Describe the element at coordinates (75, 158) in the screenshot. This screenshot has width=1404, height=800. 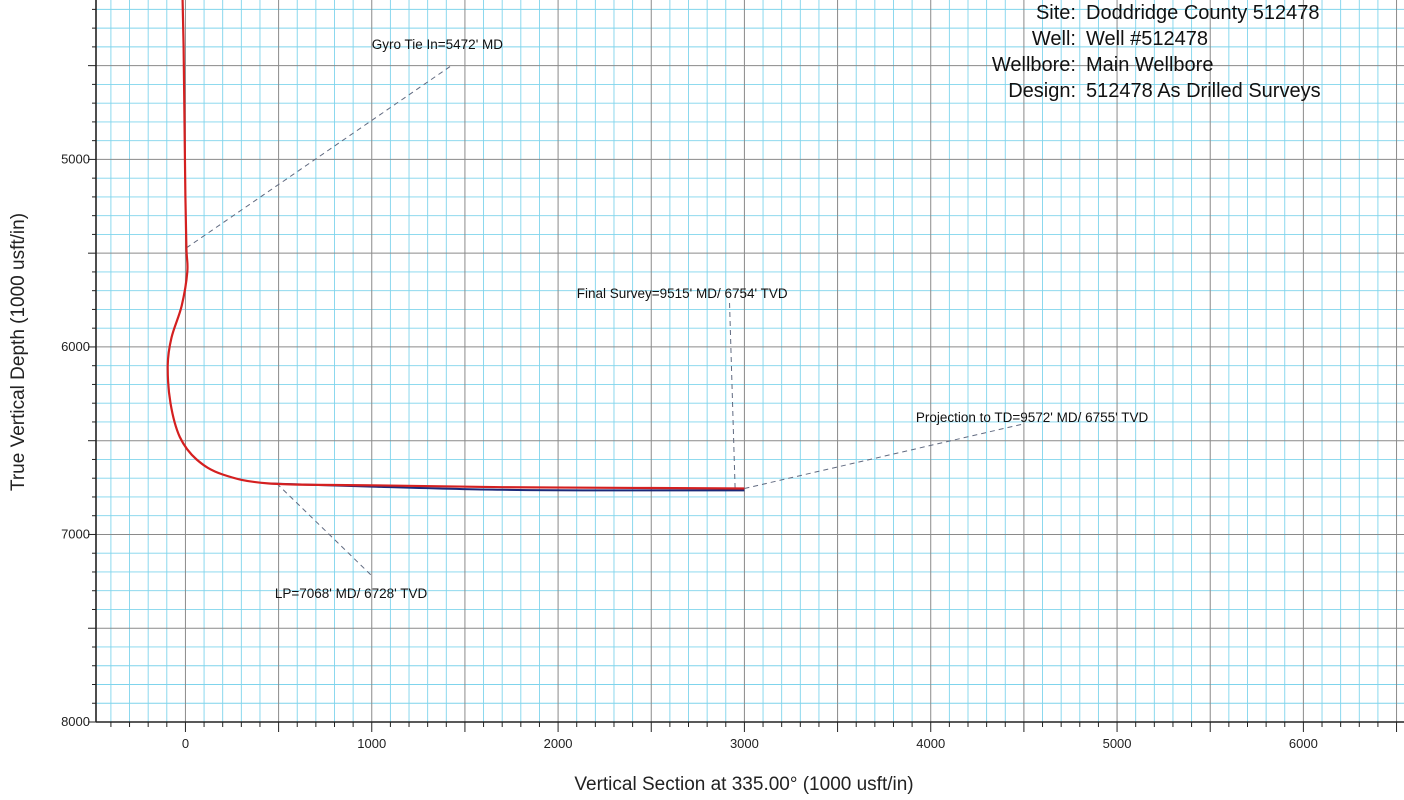
I see `y-tick-label: 5000` at that location.